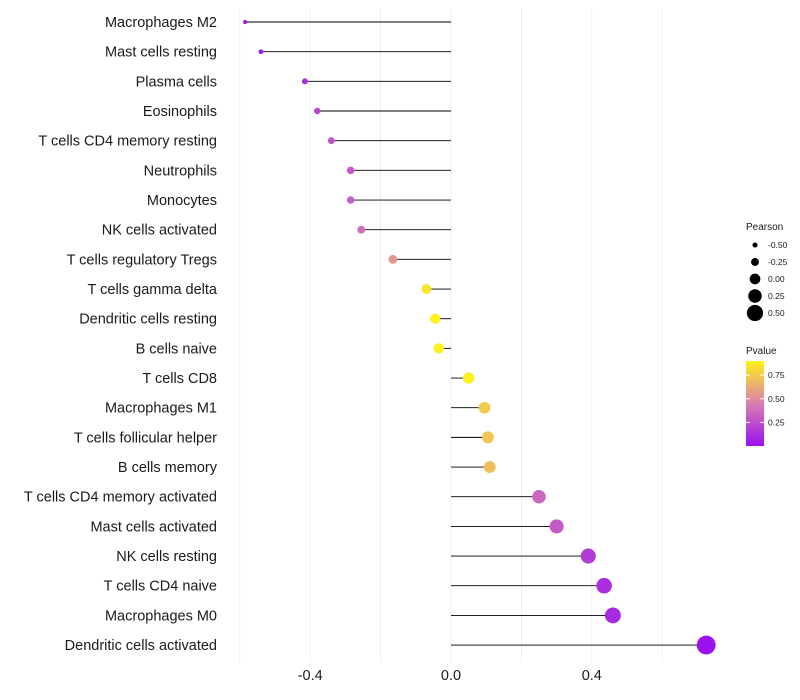 The image size is (800, 700). I want to click on category-label: T cells CD4 naive, so click(160, 587).